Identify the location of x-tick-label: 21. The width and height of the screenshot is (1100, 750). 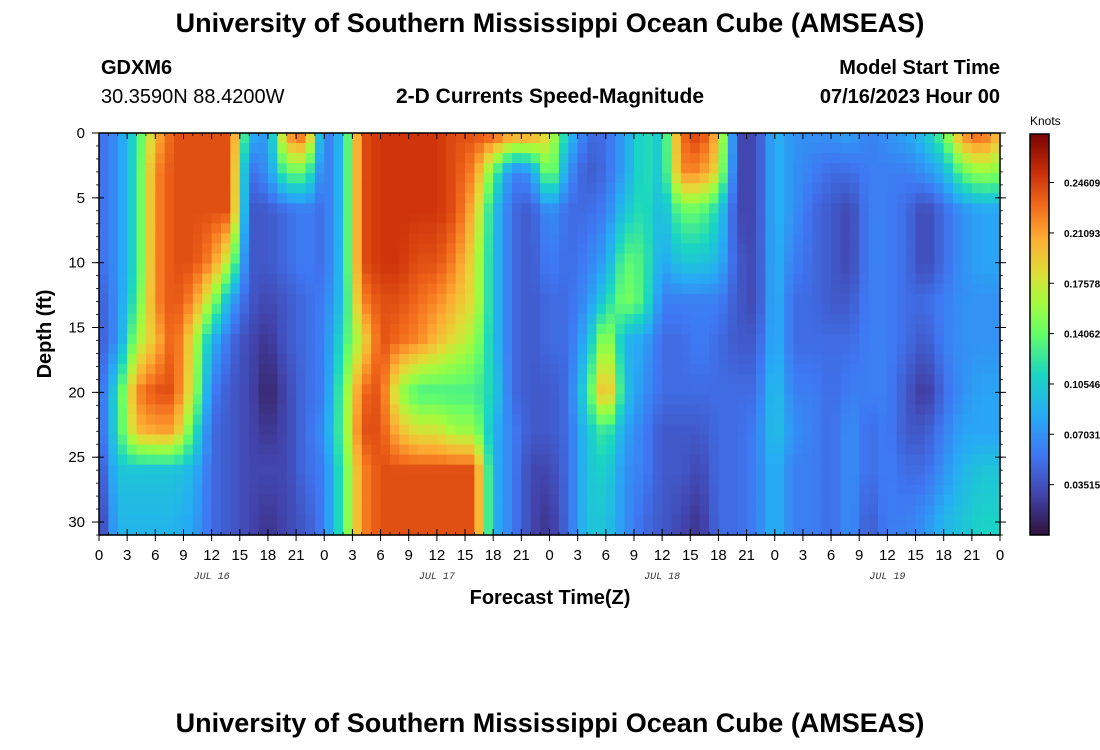
(746, 555).